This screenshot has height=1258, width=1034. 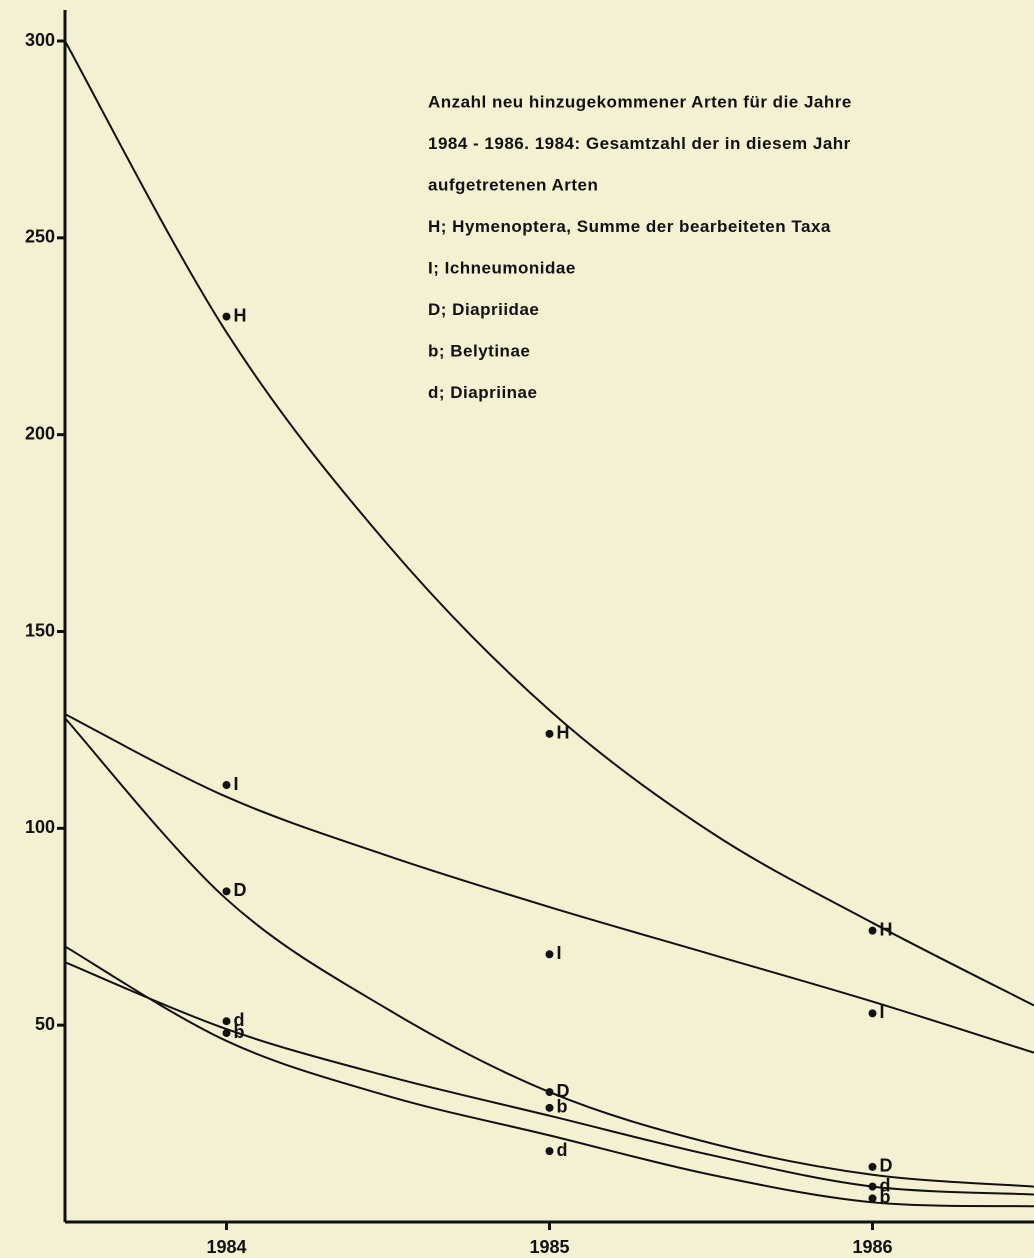 I want to click on annotation-line: D; Diapriidae, so click(x=483, y=309).